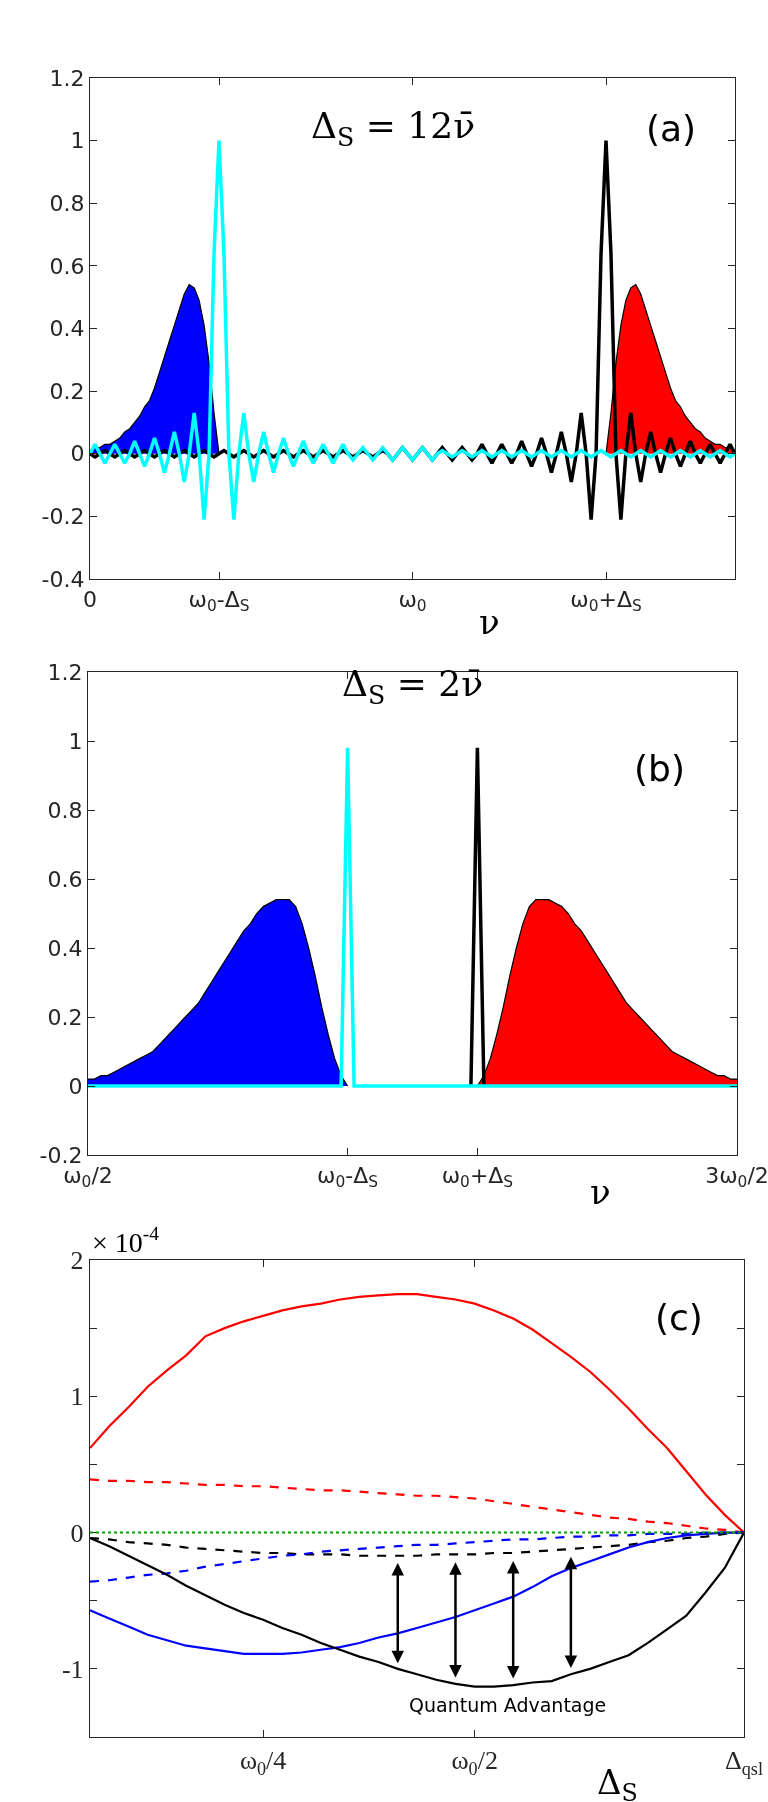 The width and height of the screenshot is (768, 1802). I want to click on annotation: (c), so click(679, 1317).